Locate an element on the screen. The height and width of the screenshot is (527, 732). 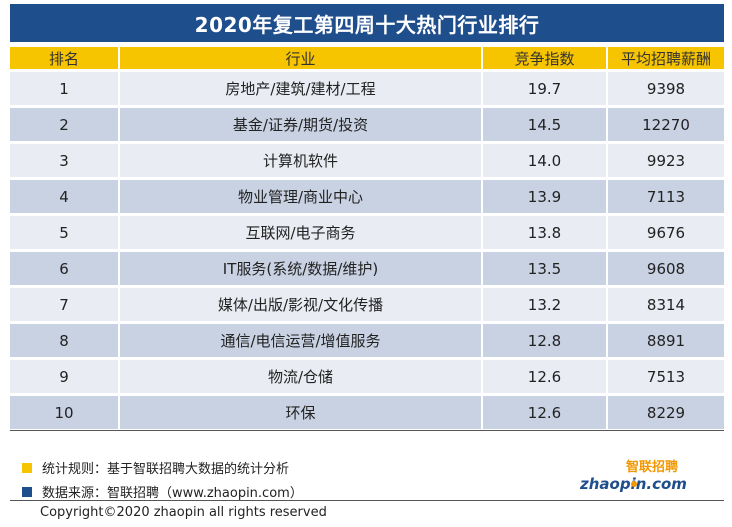
cell-salary: 9608 is located at coordinates (665, 268).